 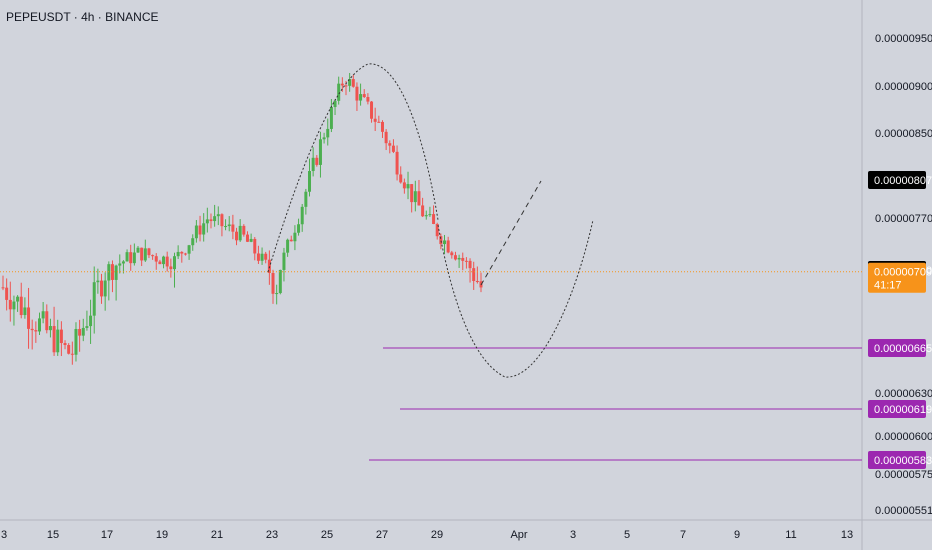 I want to click on x-tick-label: 7, so click(x=683, y=535).